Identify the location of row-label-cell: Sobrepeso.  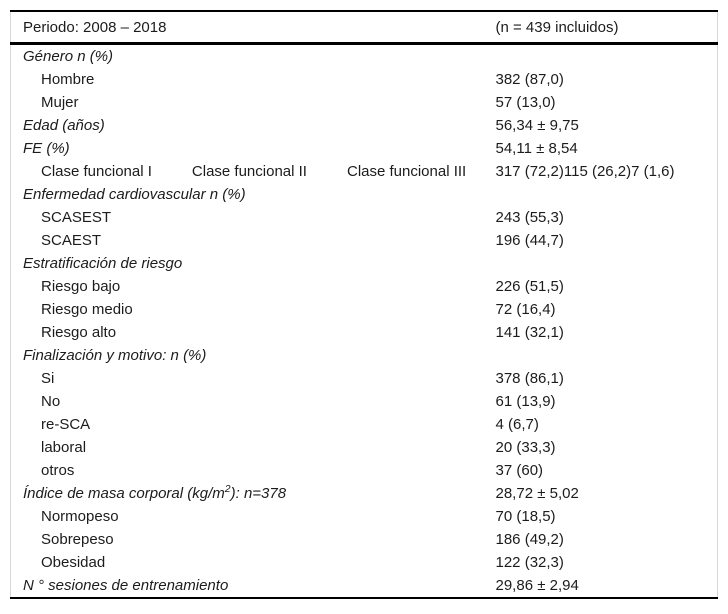
(253, 539).